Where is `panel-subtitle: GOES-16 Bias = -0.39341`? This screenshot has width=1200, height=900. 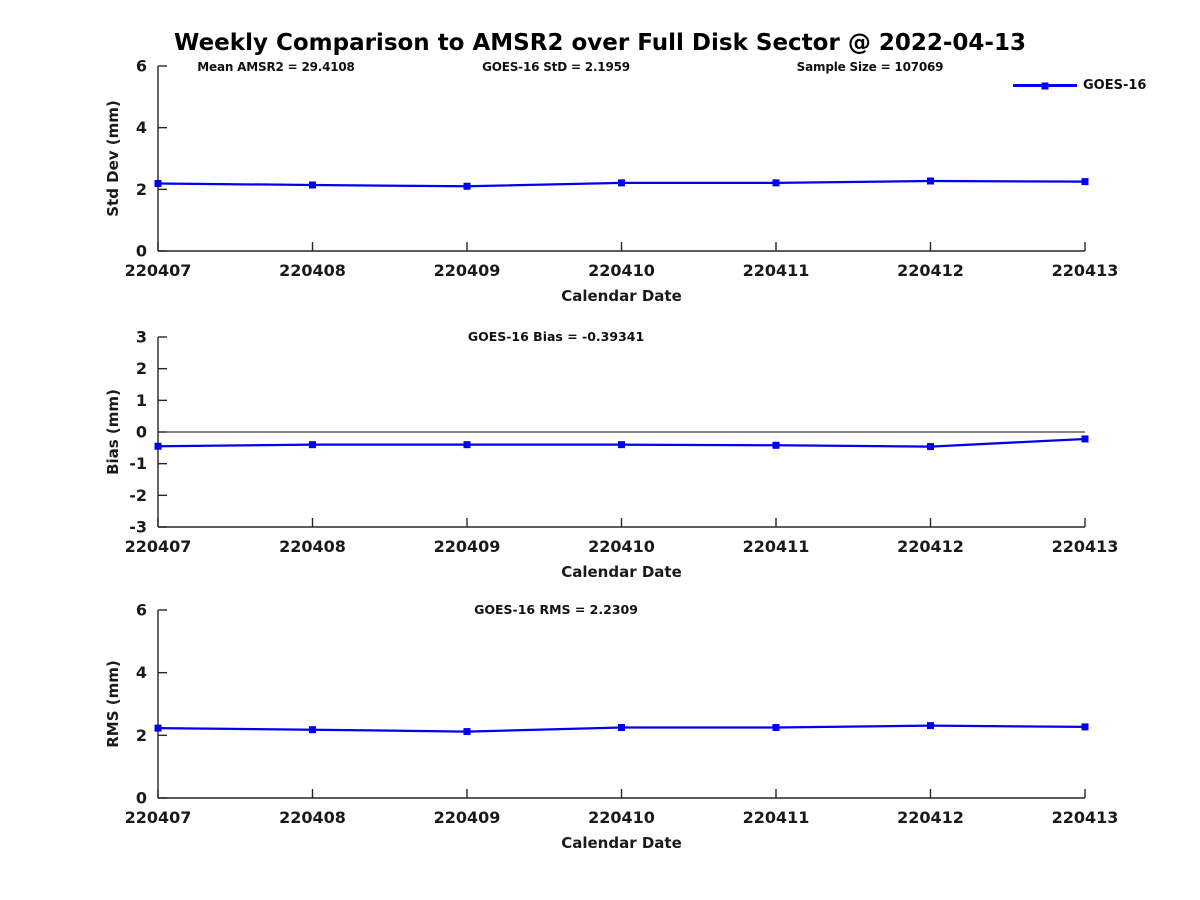
panel-subtitle: GOES-16 Bias = -0.39341 is located at coordinates (556, 336).